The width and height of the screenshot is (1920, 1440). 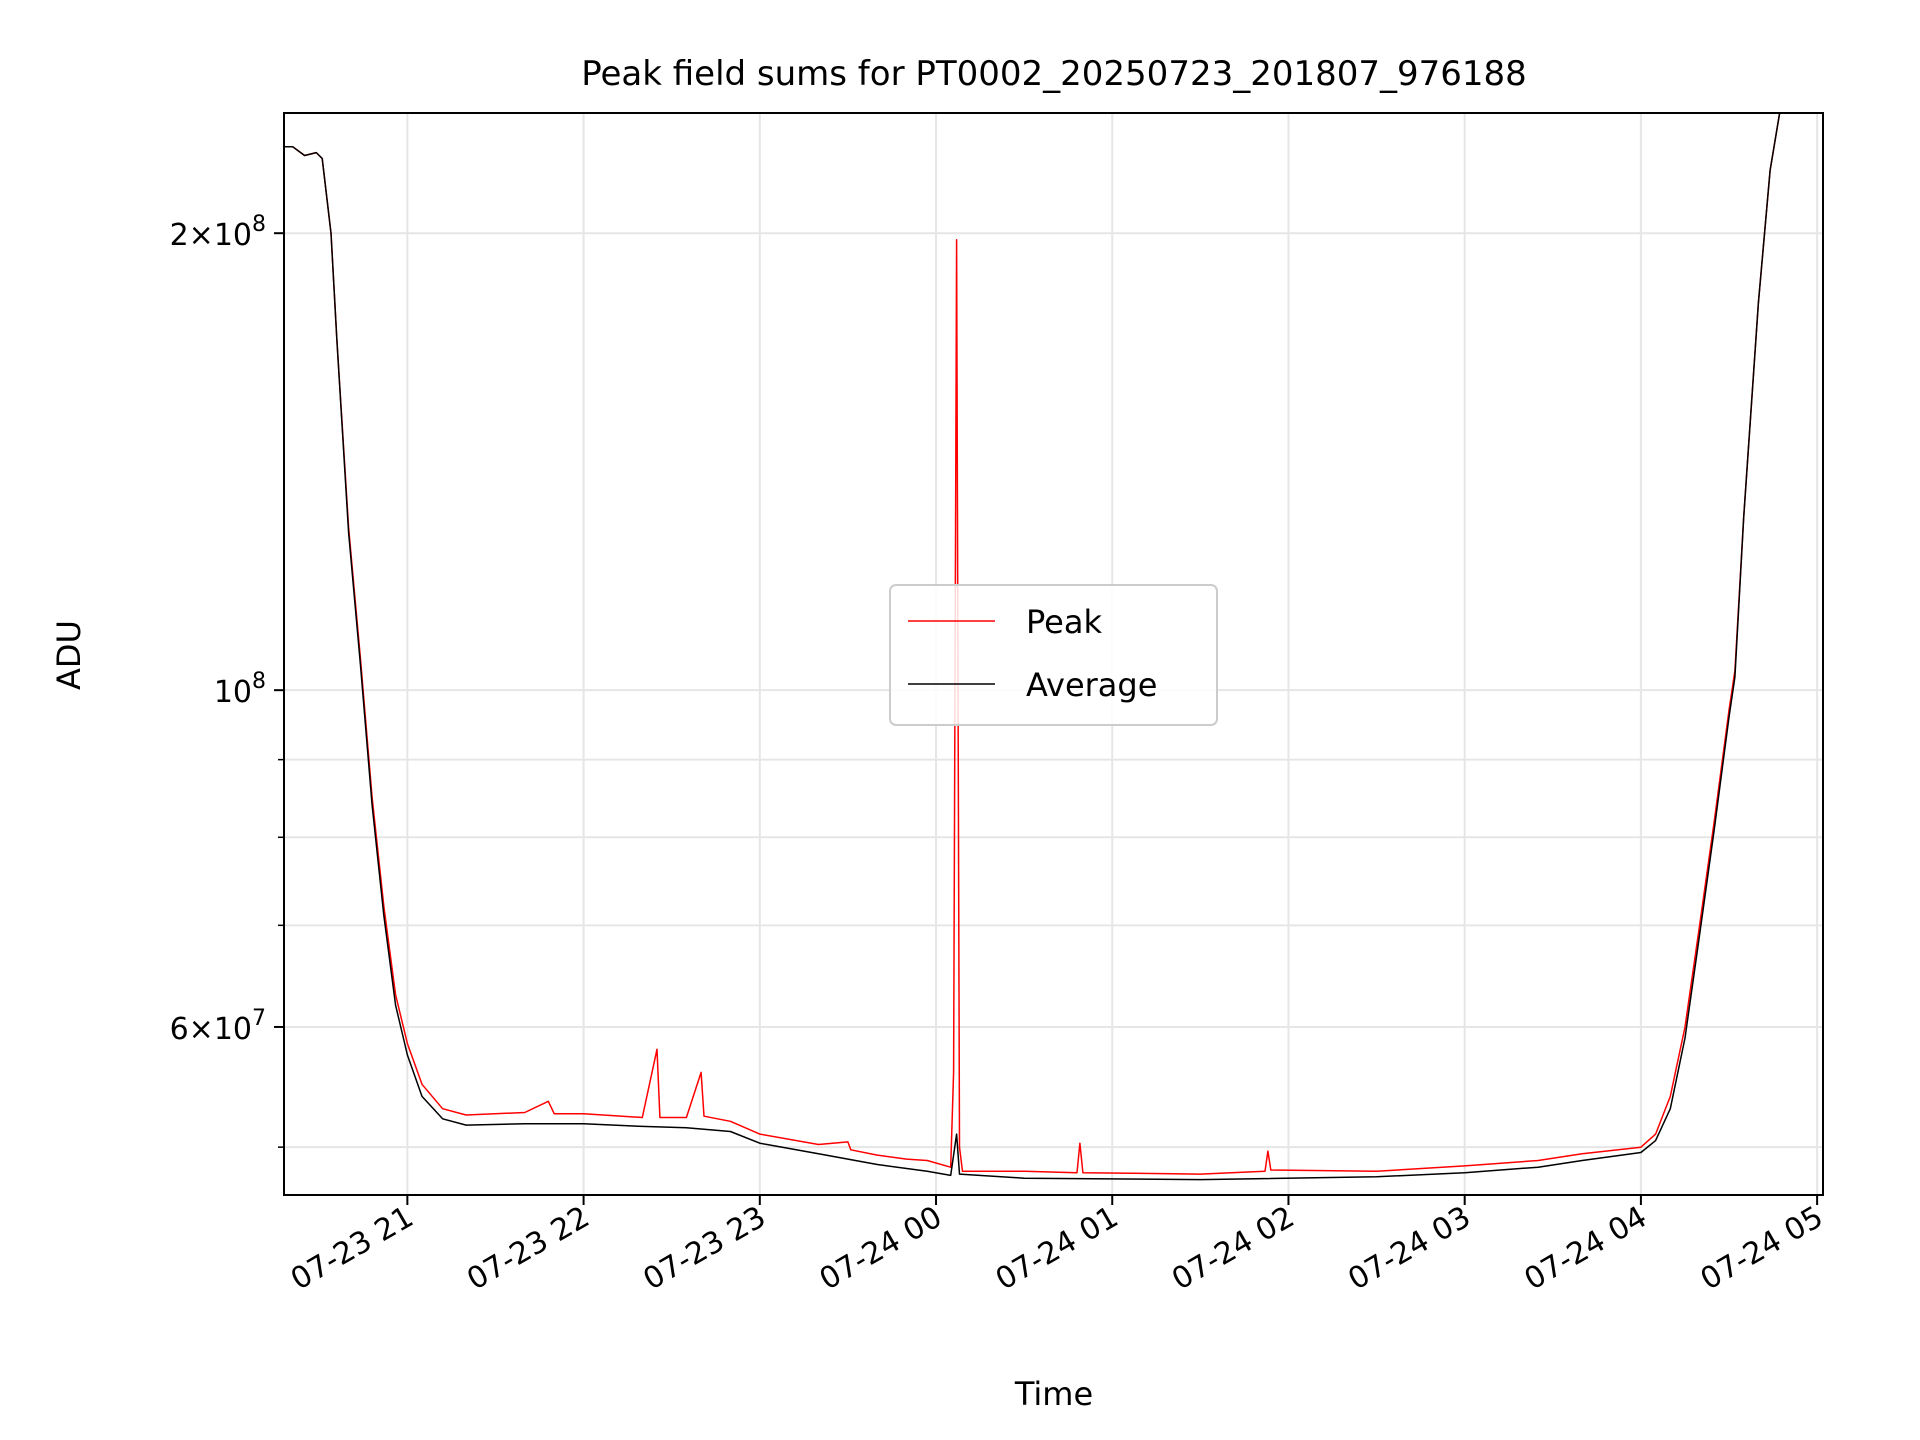 What do you see at coordinates (1064, 622) in the screenshot?
I see `legend-label-peak: Peak` at bounding box center [1064, 622].